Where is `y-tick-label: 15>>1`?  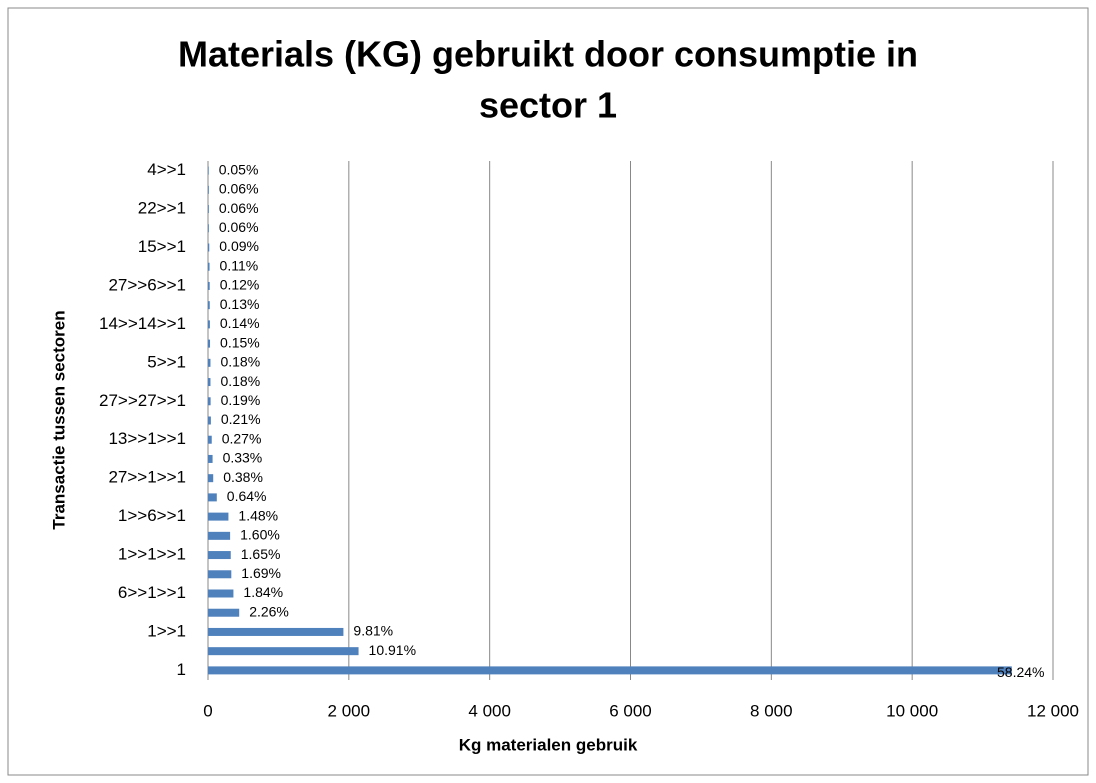
y-tick-label: 15>>1 is located at coordinates (162, 246).